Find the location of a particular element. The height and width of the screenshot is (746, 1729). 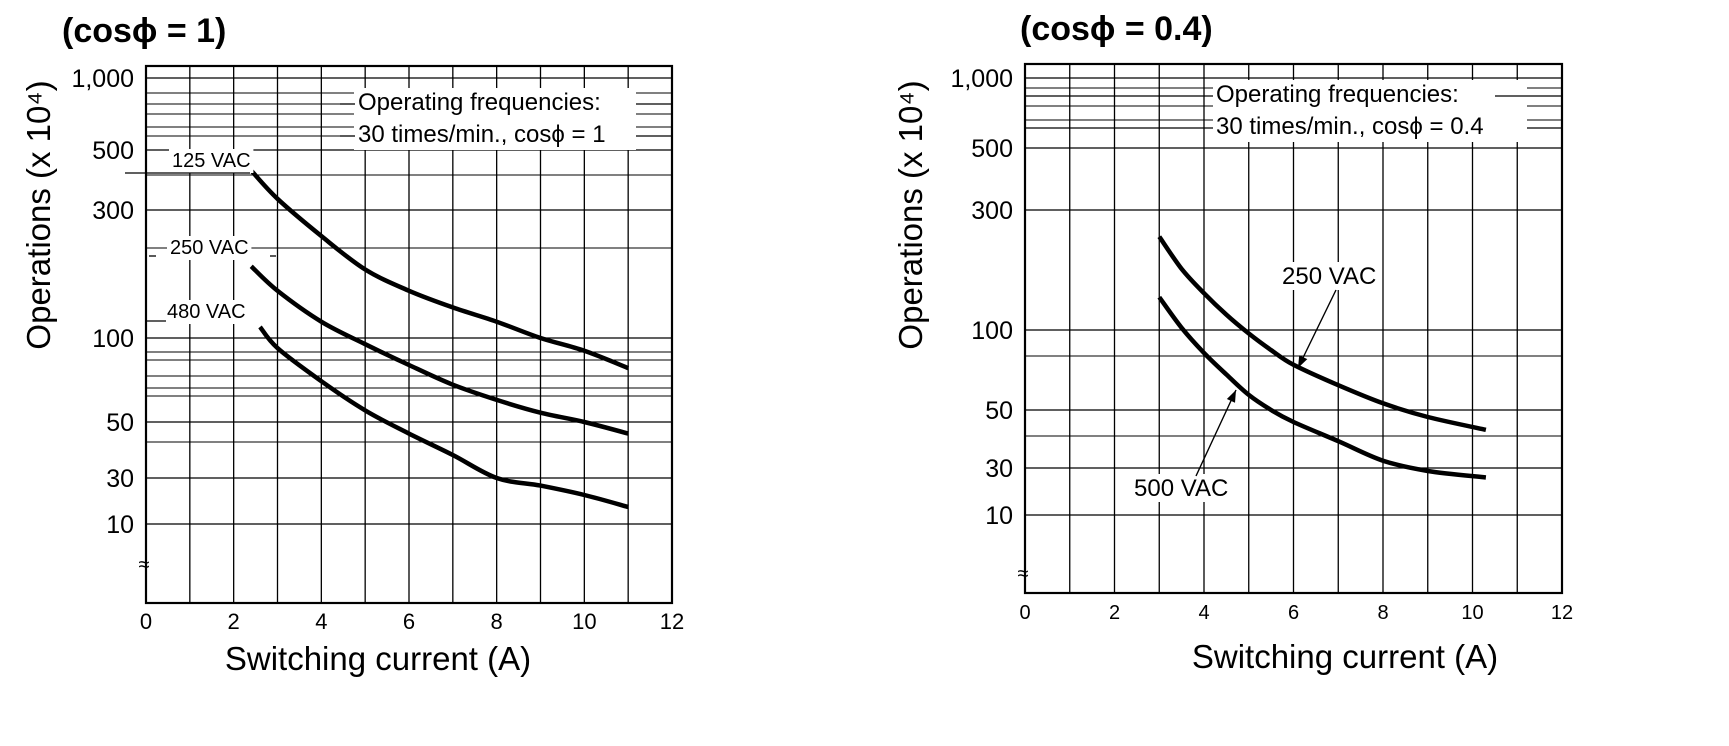

series-label: 480 VAC is located at coordinates (206, 312).